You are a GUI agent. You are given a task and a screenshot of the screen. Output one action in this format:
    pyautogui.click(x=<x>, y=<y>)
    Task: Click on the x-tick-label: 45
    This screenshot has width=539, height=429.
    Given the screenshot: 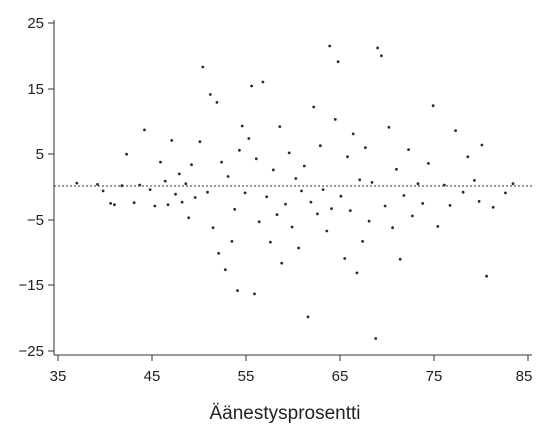 What is the action you would take?
    pyautogui.click(x=152, y=376)
    